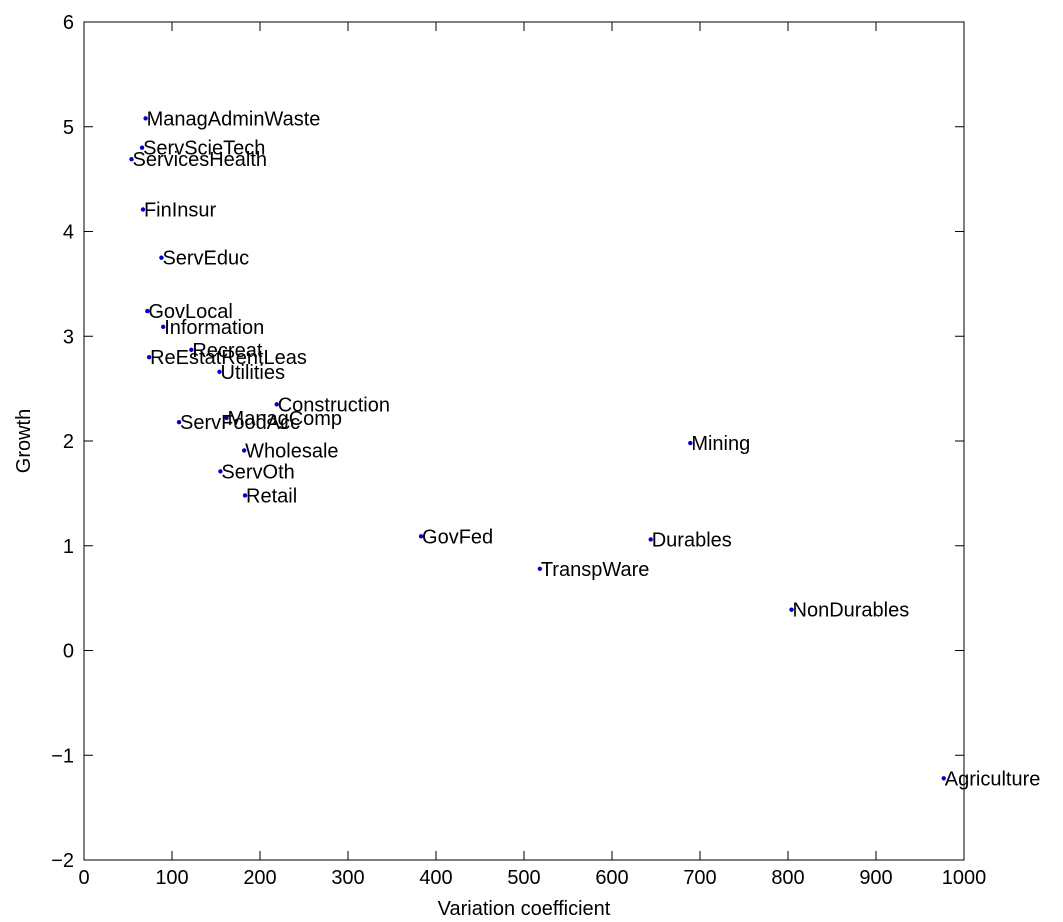  Describe the element at coordinates (347, 878) in the screenshot. I see `x-tick-label: 300` at that location.